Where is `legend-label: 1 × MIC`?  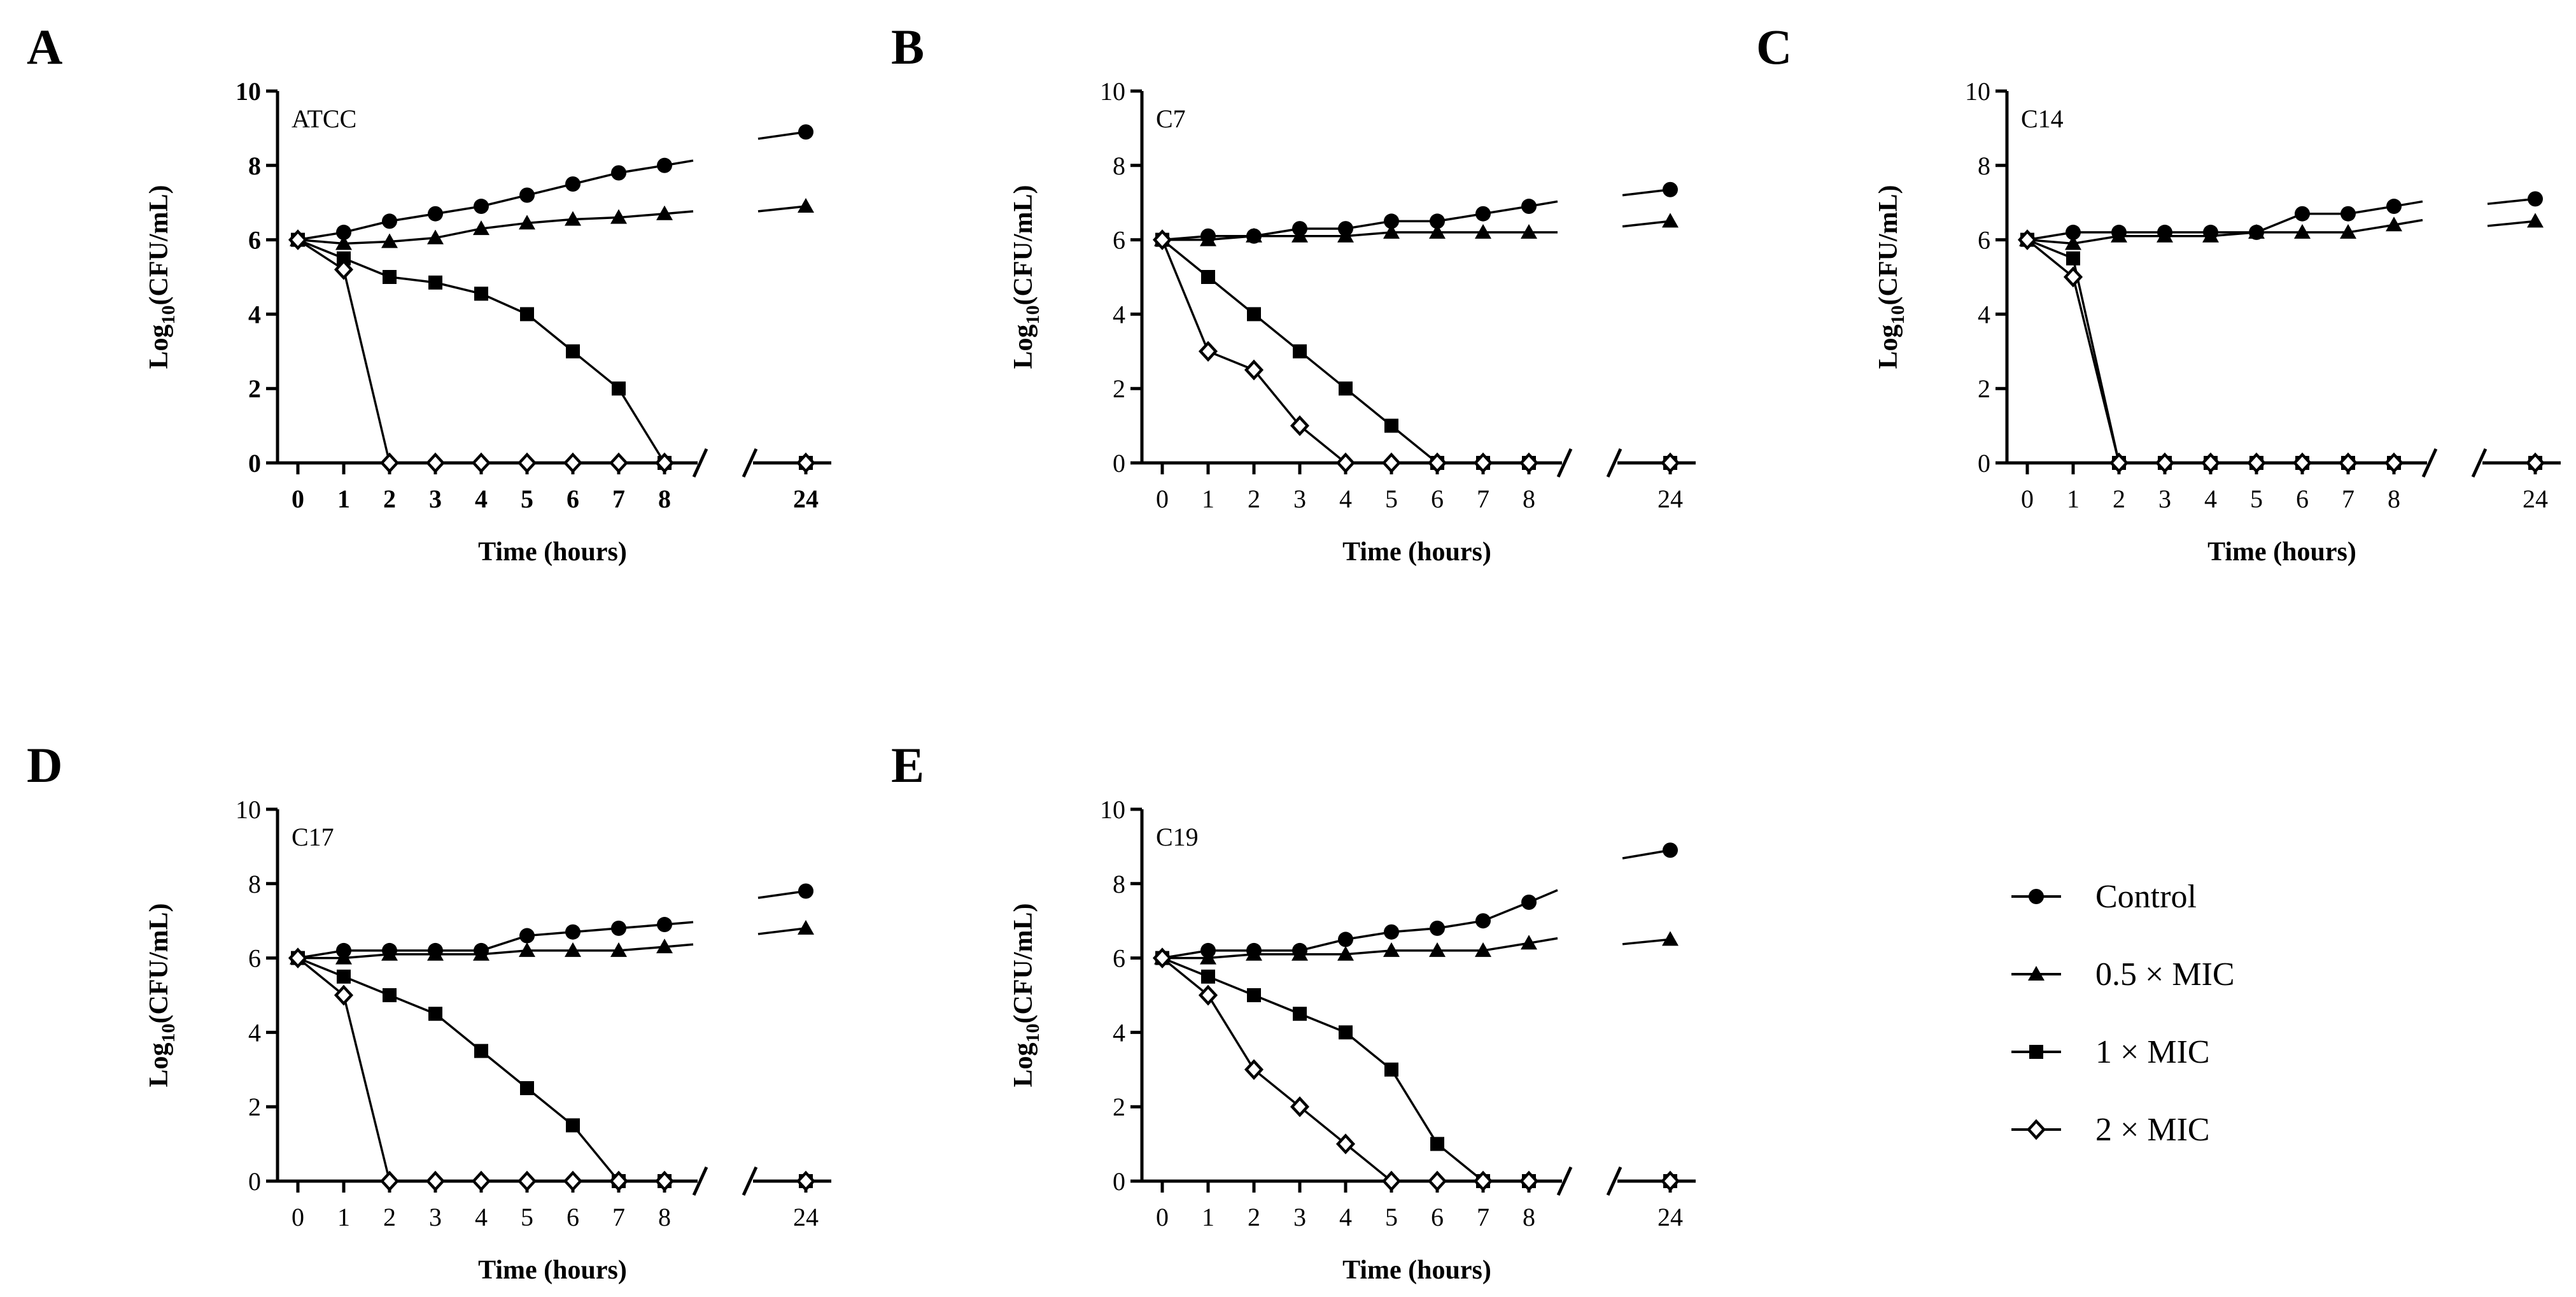 legend-label: 1 × MIC is located at coordinates (2152, 1052).